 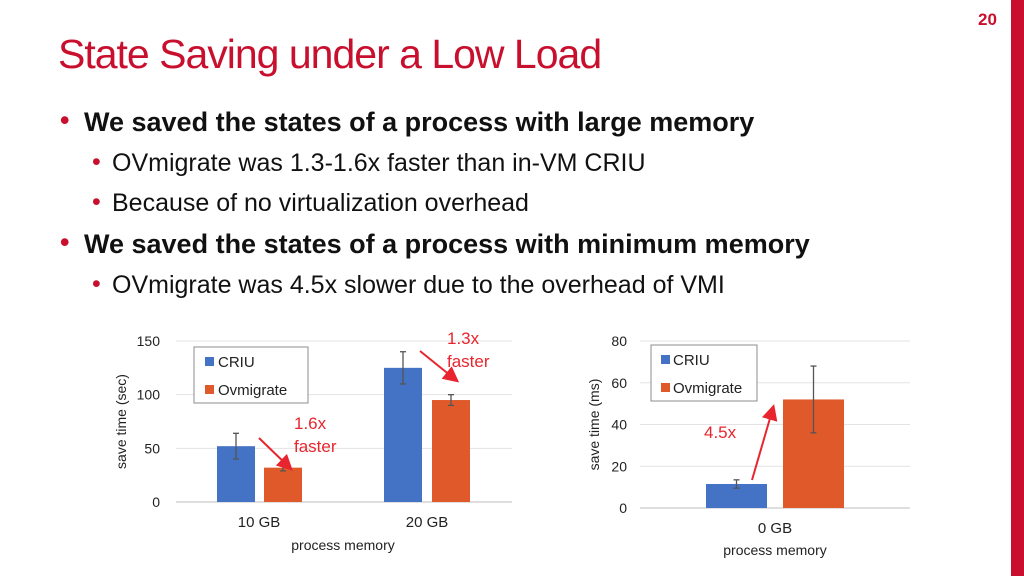 What do you see at coordinates (619, 425) in the screenshot?
I see `y-tick-label: 40` at bounding box center [619, 425].